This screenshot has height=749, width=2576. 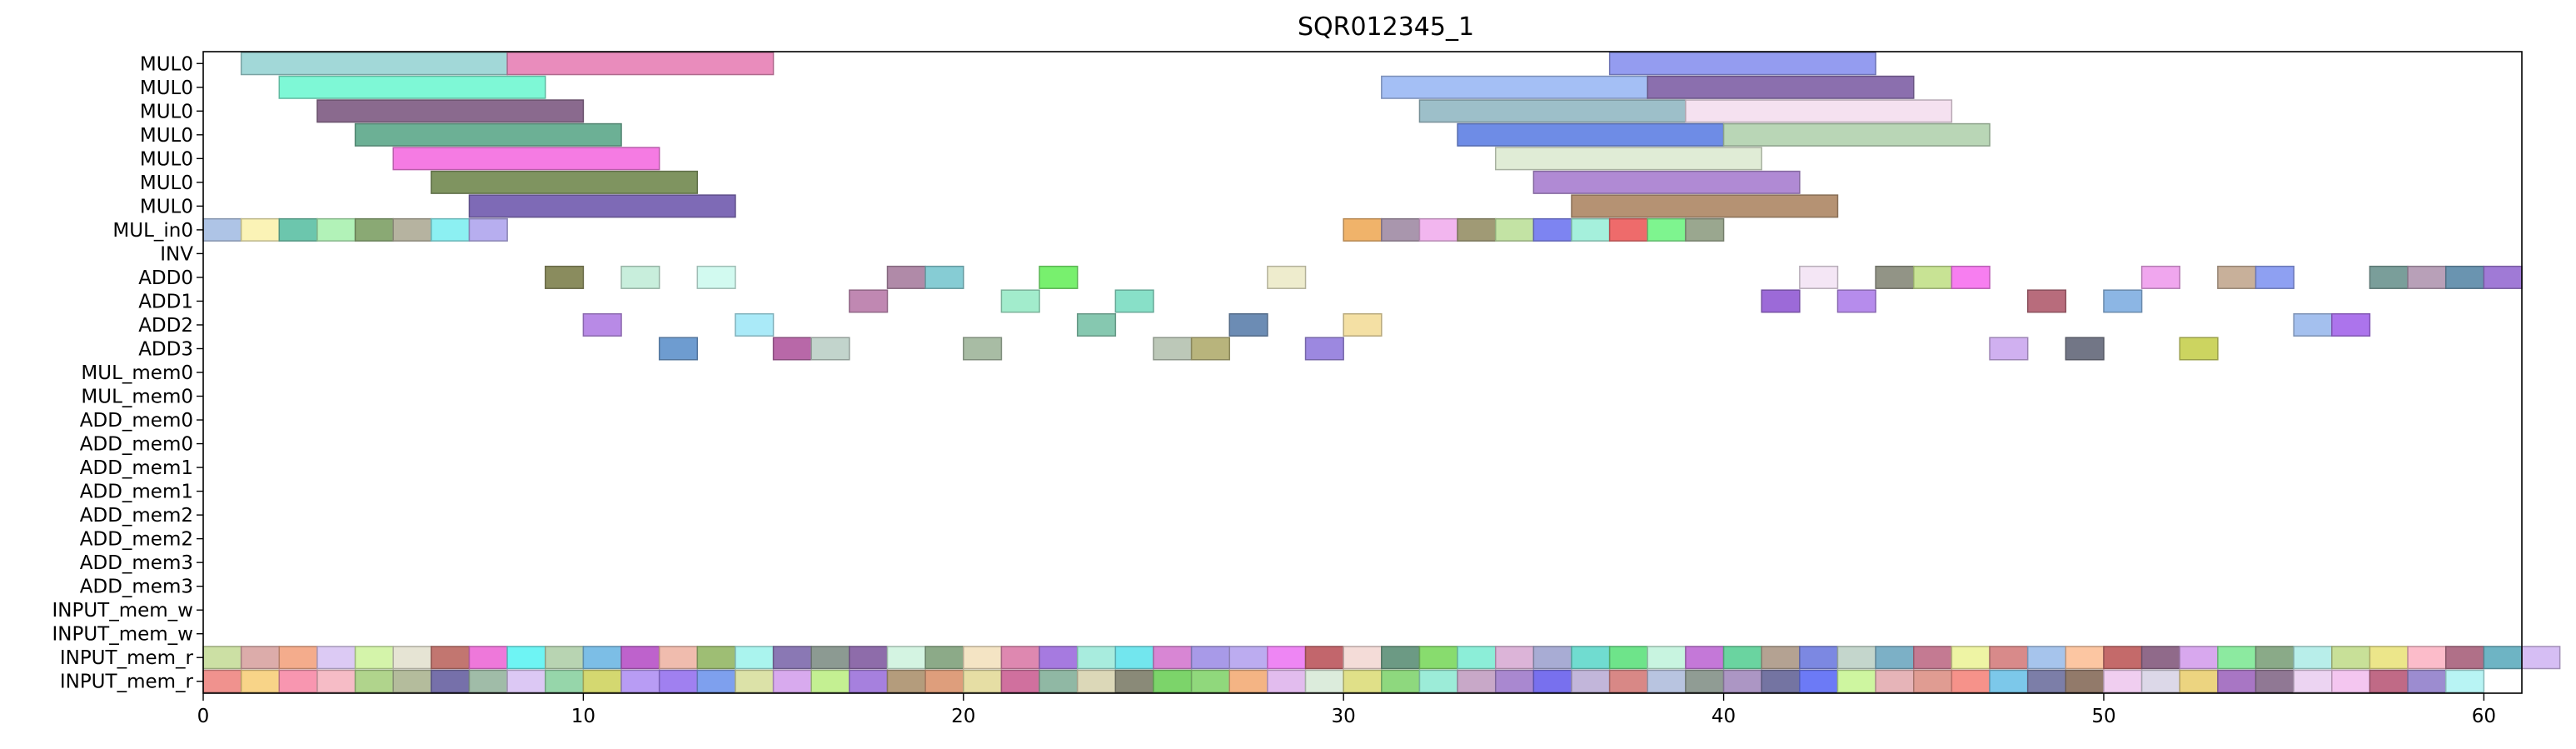 What do you see at coordinates (165, 278) in the screenshot?
I see `y-tick-label: ADD0` at bounding box center [165, 278].